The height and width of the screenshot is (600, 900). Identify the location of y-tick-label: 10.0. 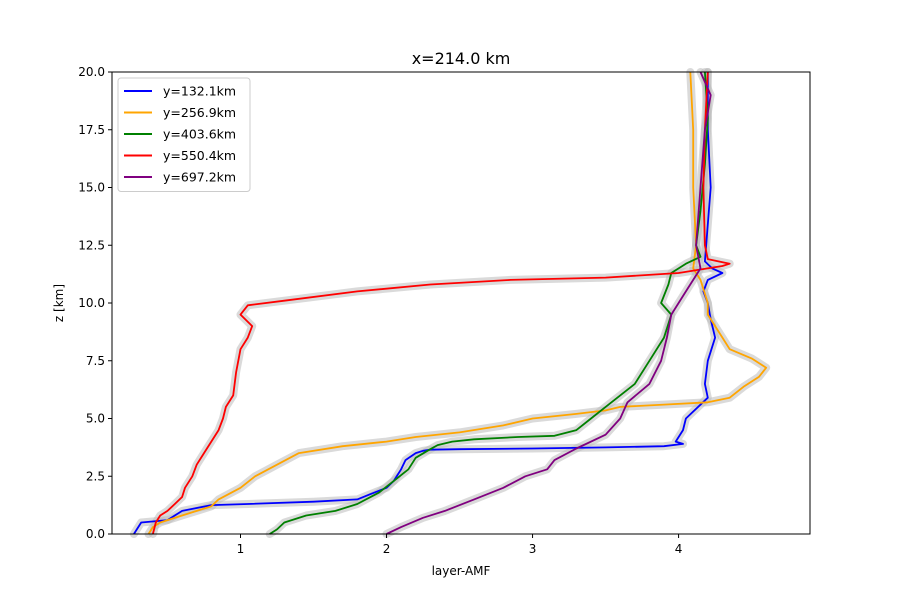
(91, 303).